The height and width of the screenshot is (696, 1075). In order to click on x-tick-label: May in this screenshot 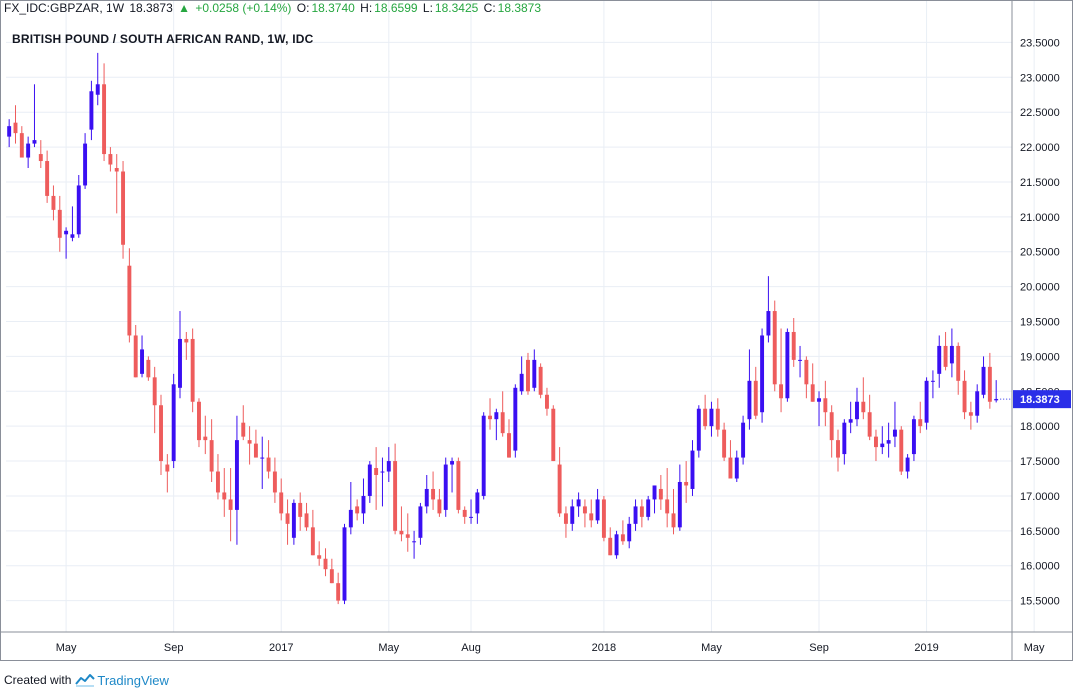, I will do `click(66, 648)`.